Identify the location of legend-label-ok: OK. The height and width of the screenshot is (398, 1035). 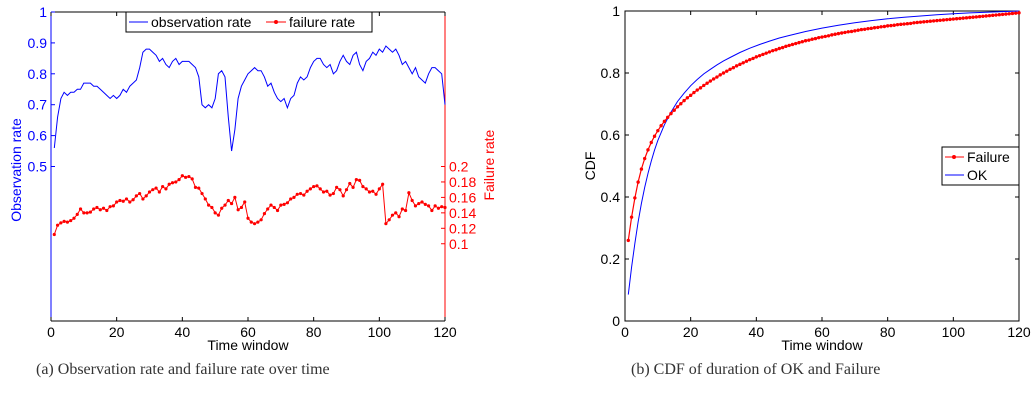
(977, 175).